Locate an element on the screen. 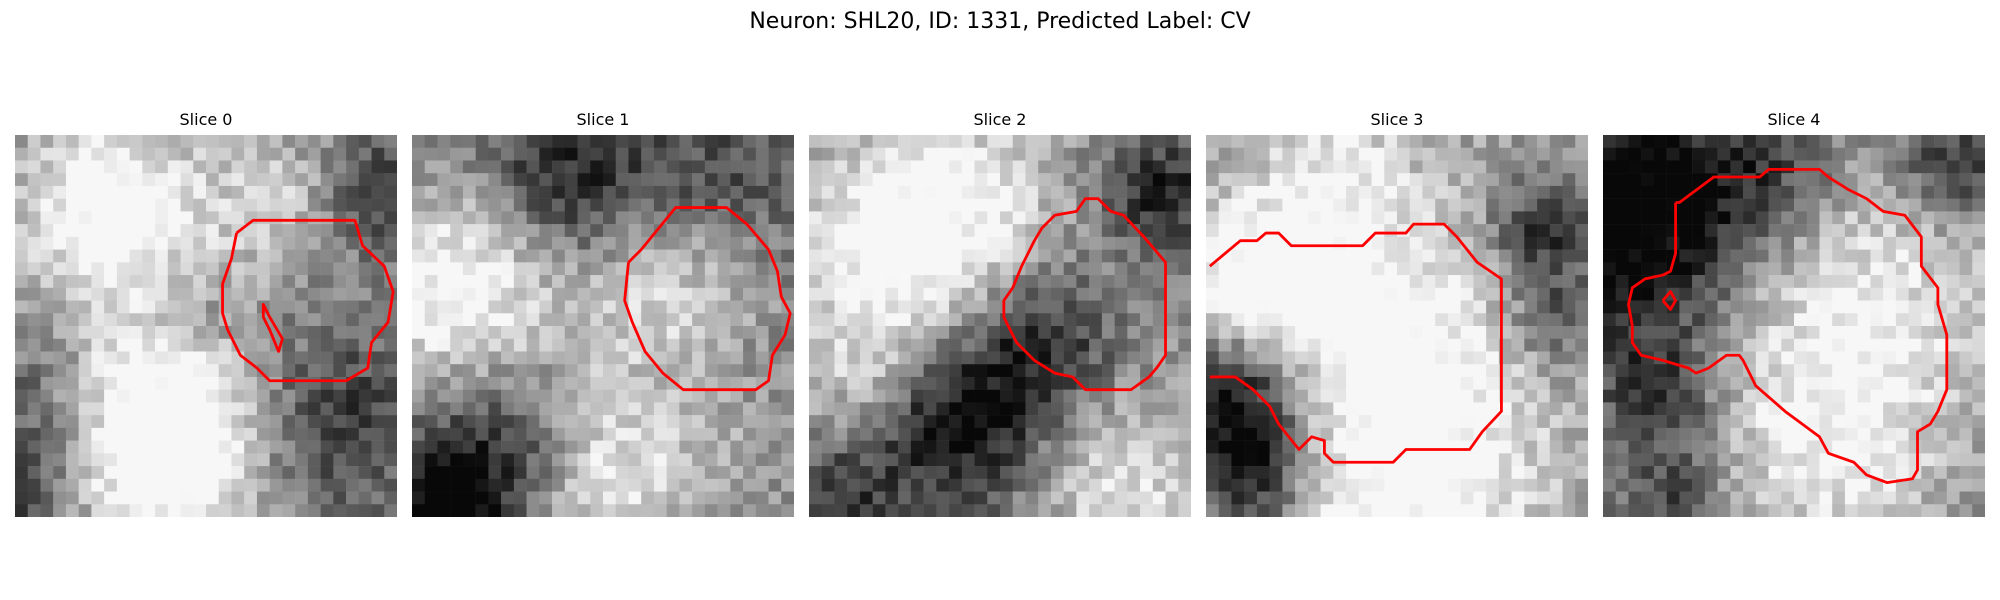  slice-title: Slice 3 is located at coordinates (1397, 119).